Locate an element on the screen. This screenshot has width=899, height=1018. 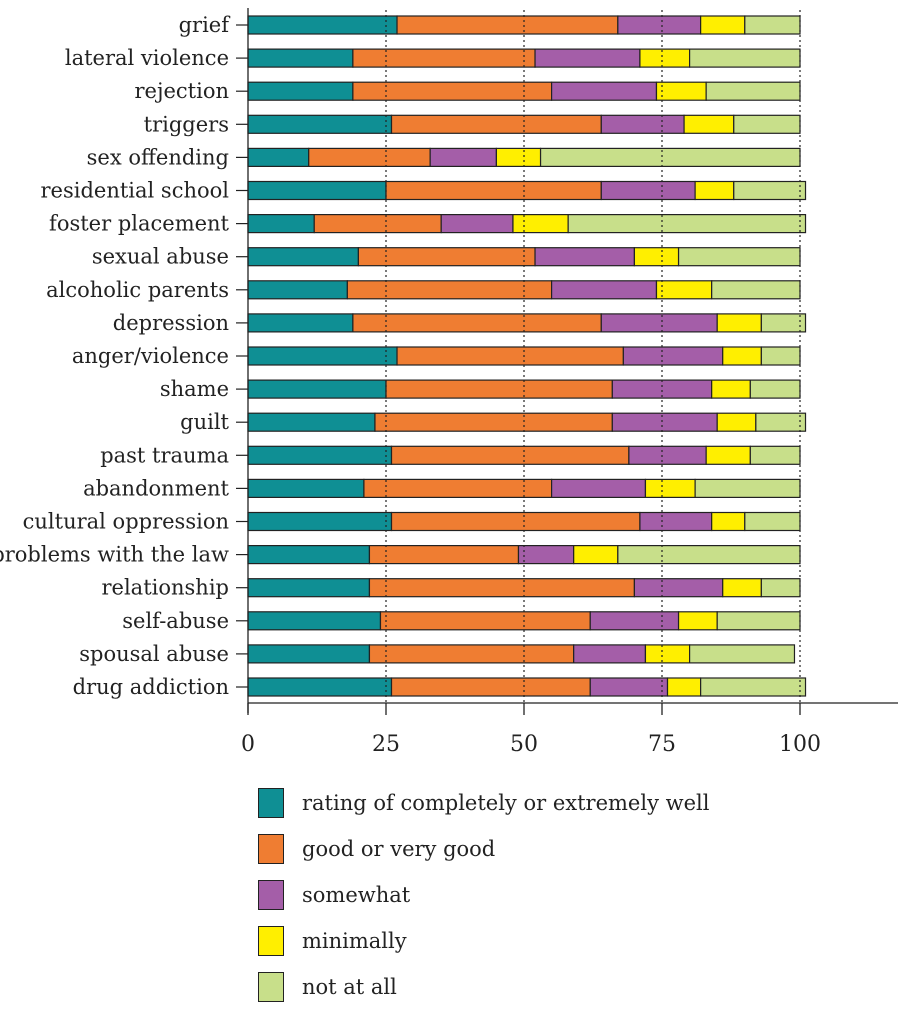
category-label: sexual abuse is located at coordinates (160, 257).